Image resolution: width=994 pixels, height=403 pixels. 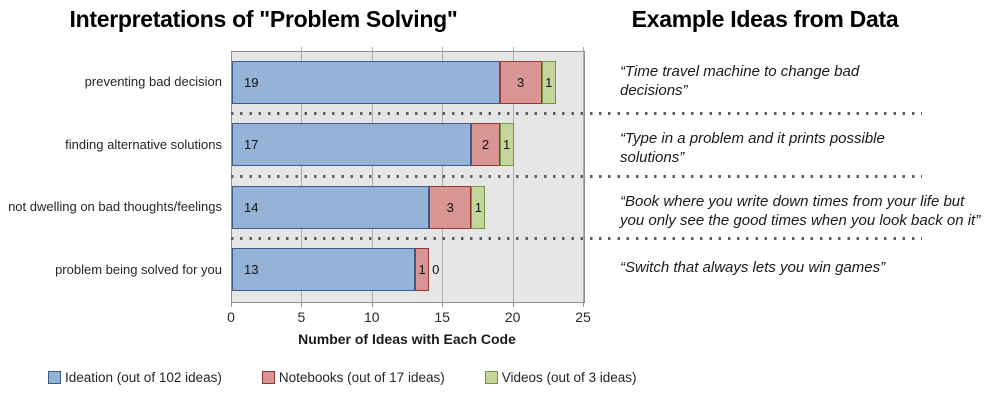 I want to click on category-label: problem being solved for you, so click(x=138, y=269).